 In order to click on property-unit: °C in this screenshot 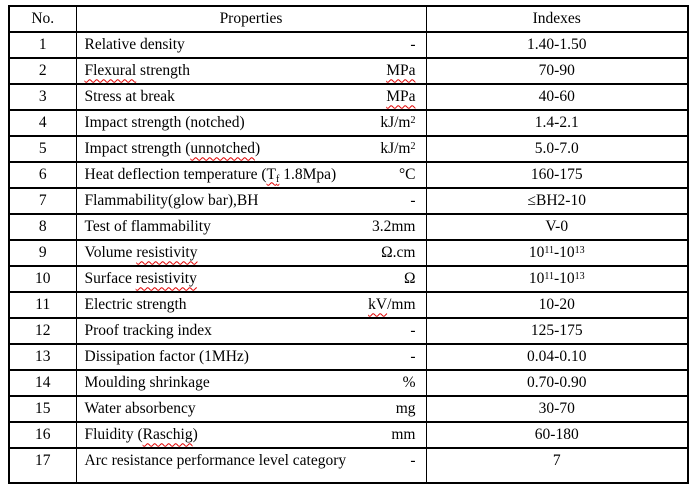, I will do `click(407, 174)`.